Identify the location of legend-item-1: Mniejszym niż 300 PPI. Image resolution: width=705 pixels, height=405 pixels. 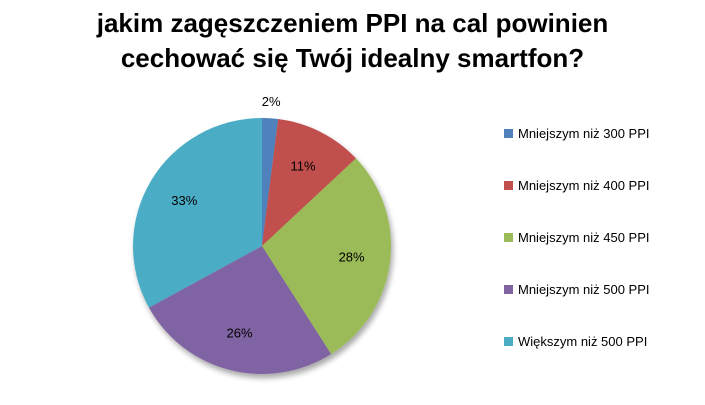
(577, 133).